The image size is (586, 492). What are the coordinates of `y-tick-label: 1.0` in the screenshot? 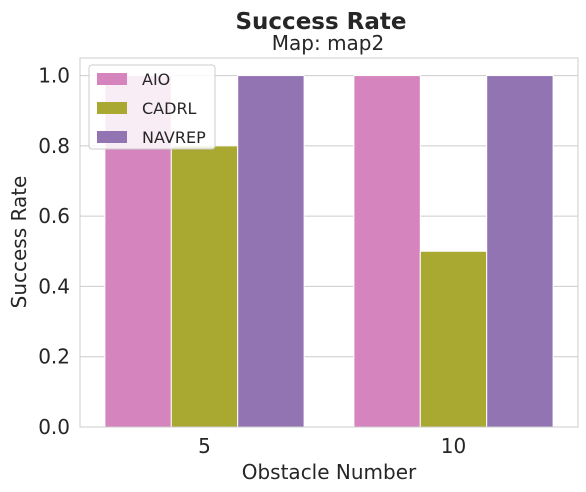 It's located at (54, 76).